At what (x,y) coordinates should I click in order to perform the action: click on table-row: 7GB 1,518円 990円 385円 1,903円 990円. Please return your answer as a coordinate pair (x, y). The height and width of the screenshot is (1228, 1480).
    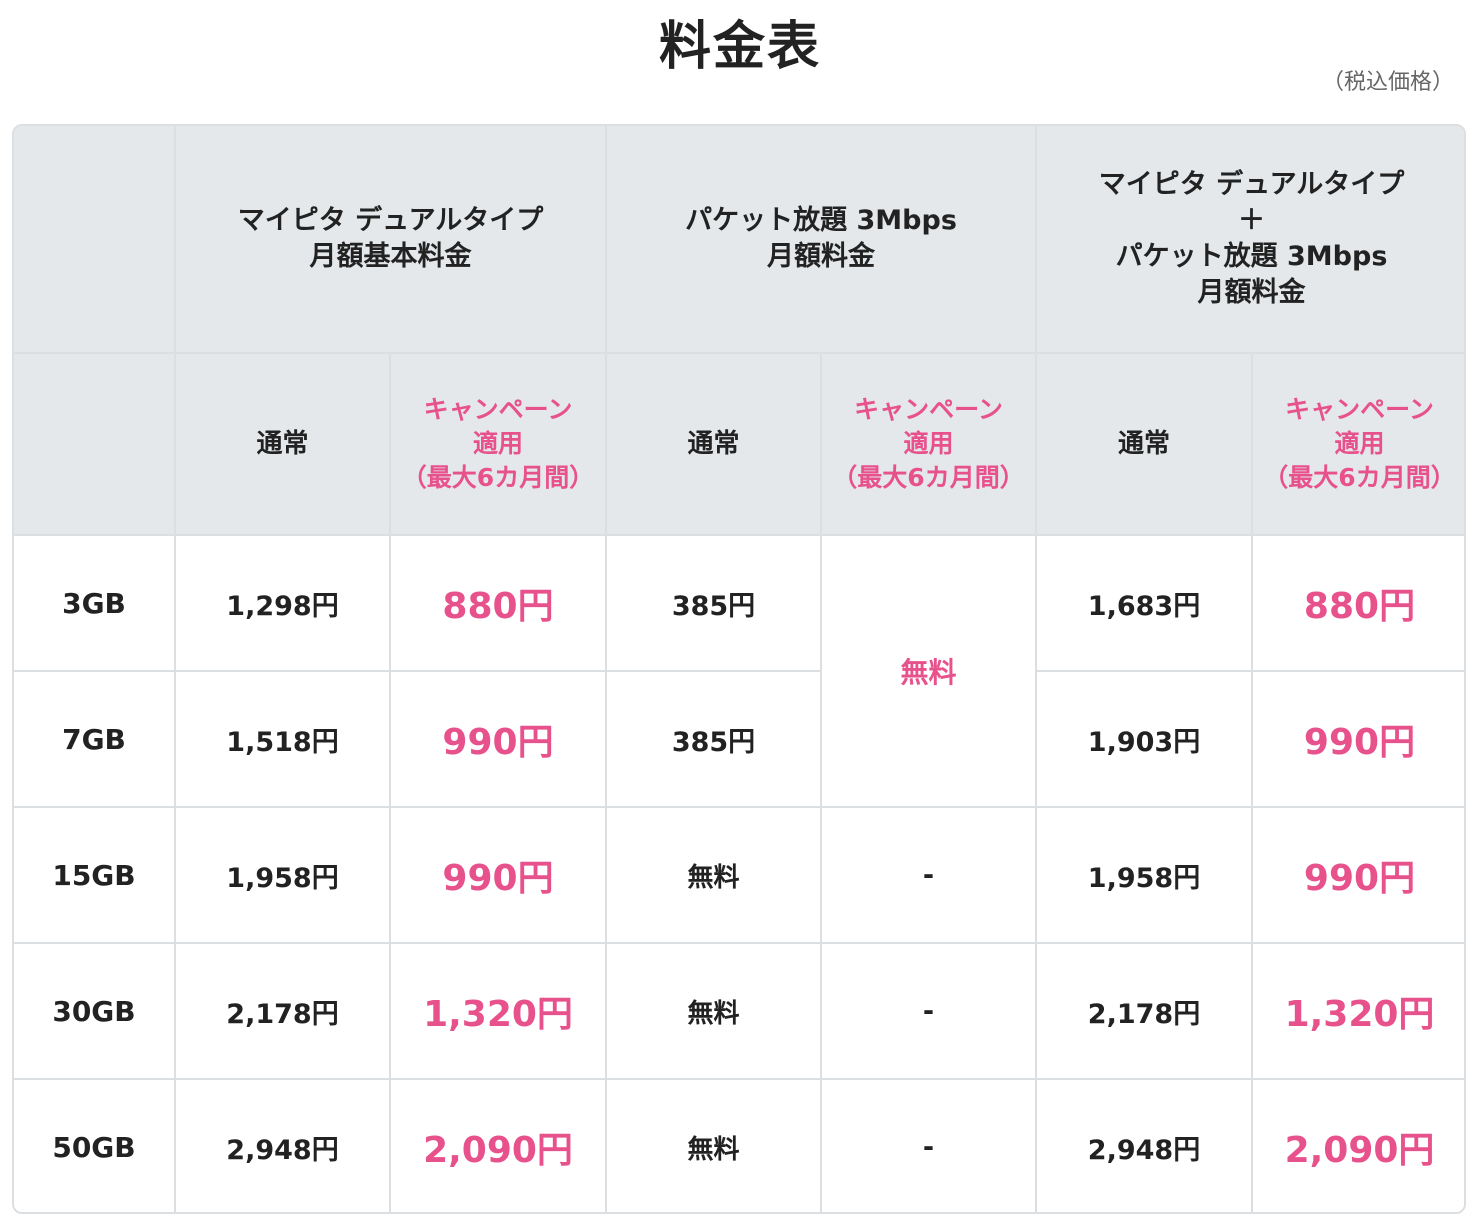
    Looking at the image, I should click on (739, 739).